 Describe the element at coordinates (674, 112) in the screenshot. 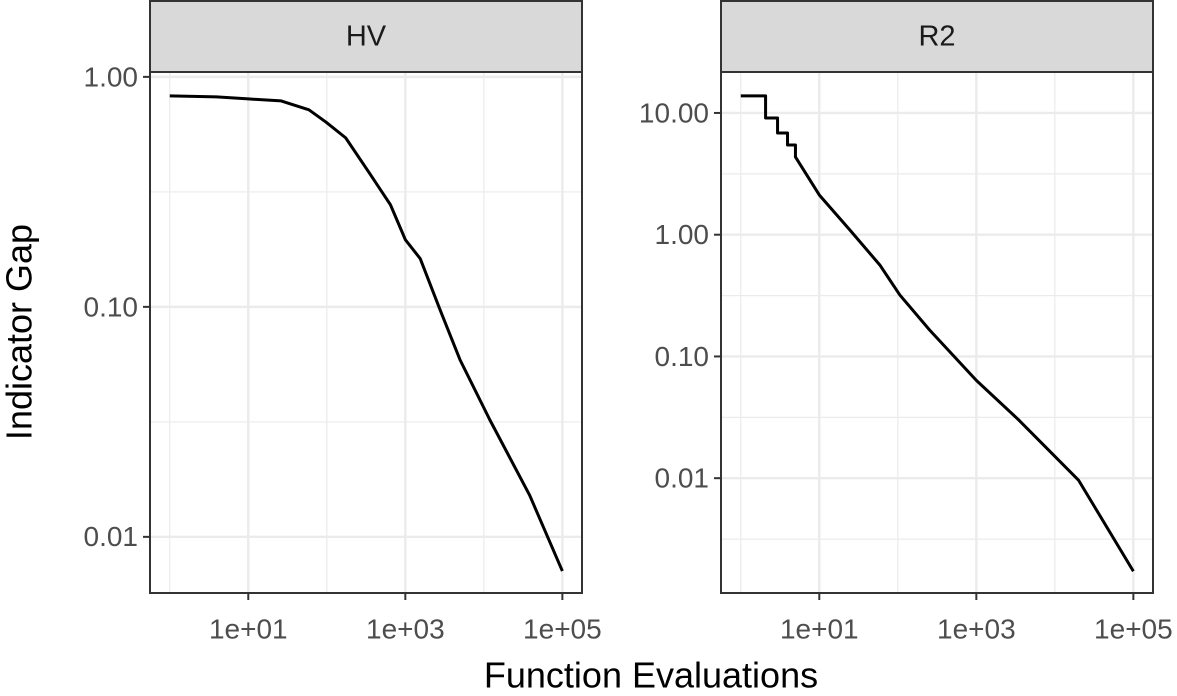

I see `y-tick-label: 10.00` at that location.